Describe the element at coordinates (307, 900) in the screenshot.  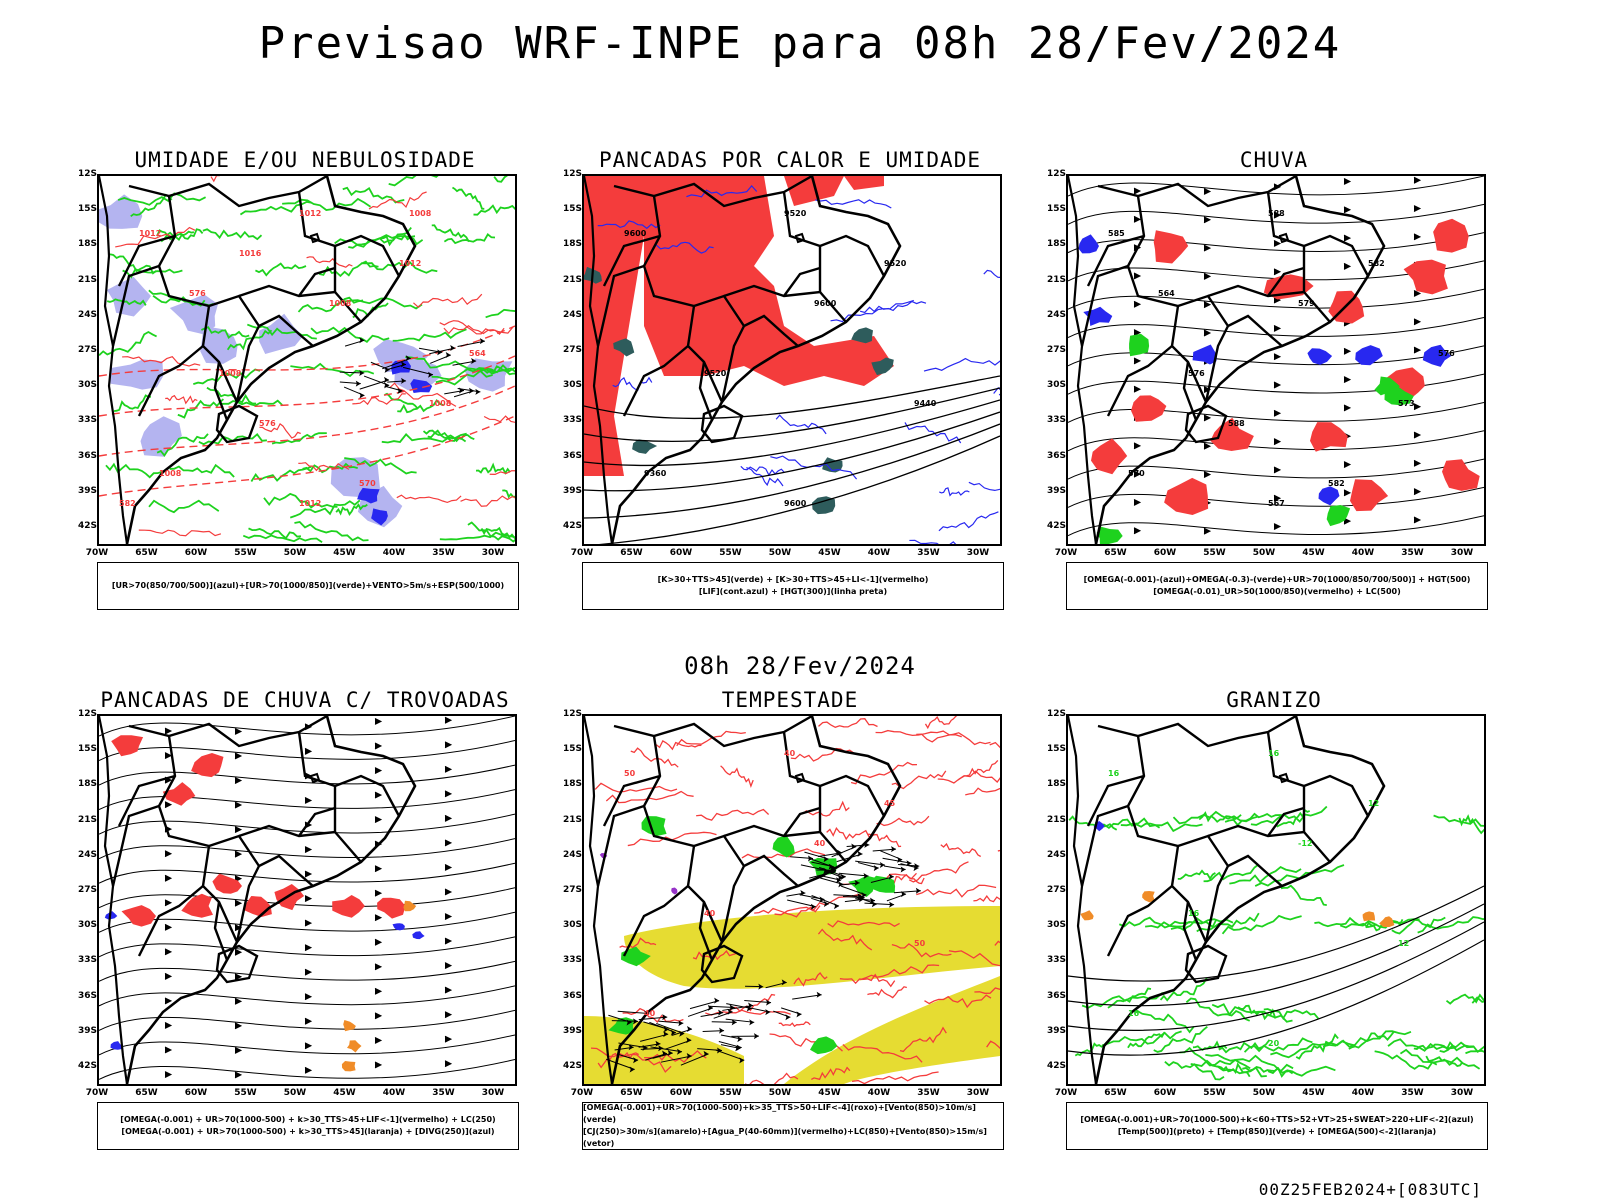
I see `map-area` at that location.